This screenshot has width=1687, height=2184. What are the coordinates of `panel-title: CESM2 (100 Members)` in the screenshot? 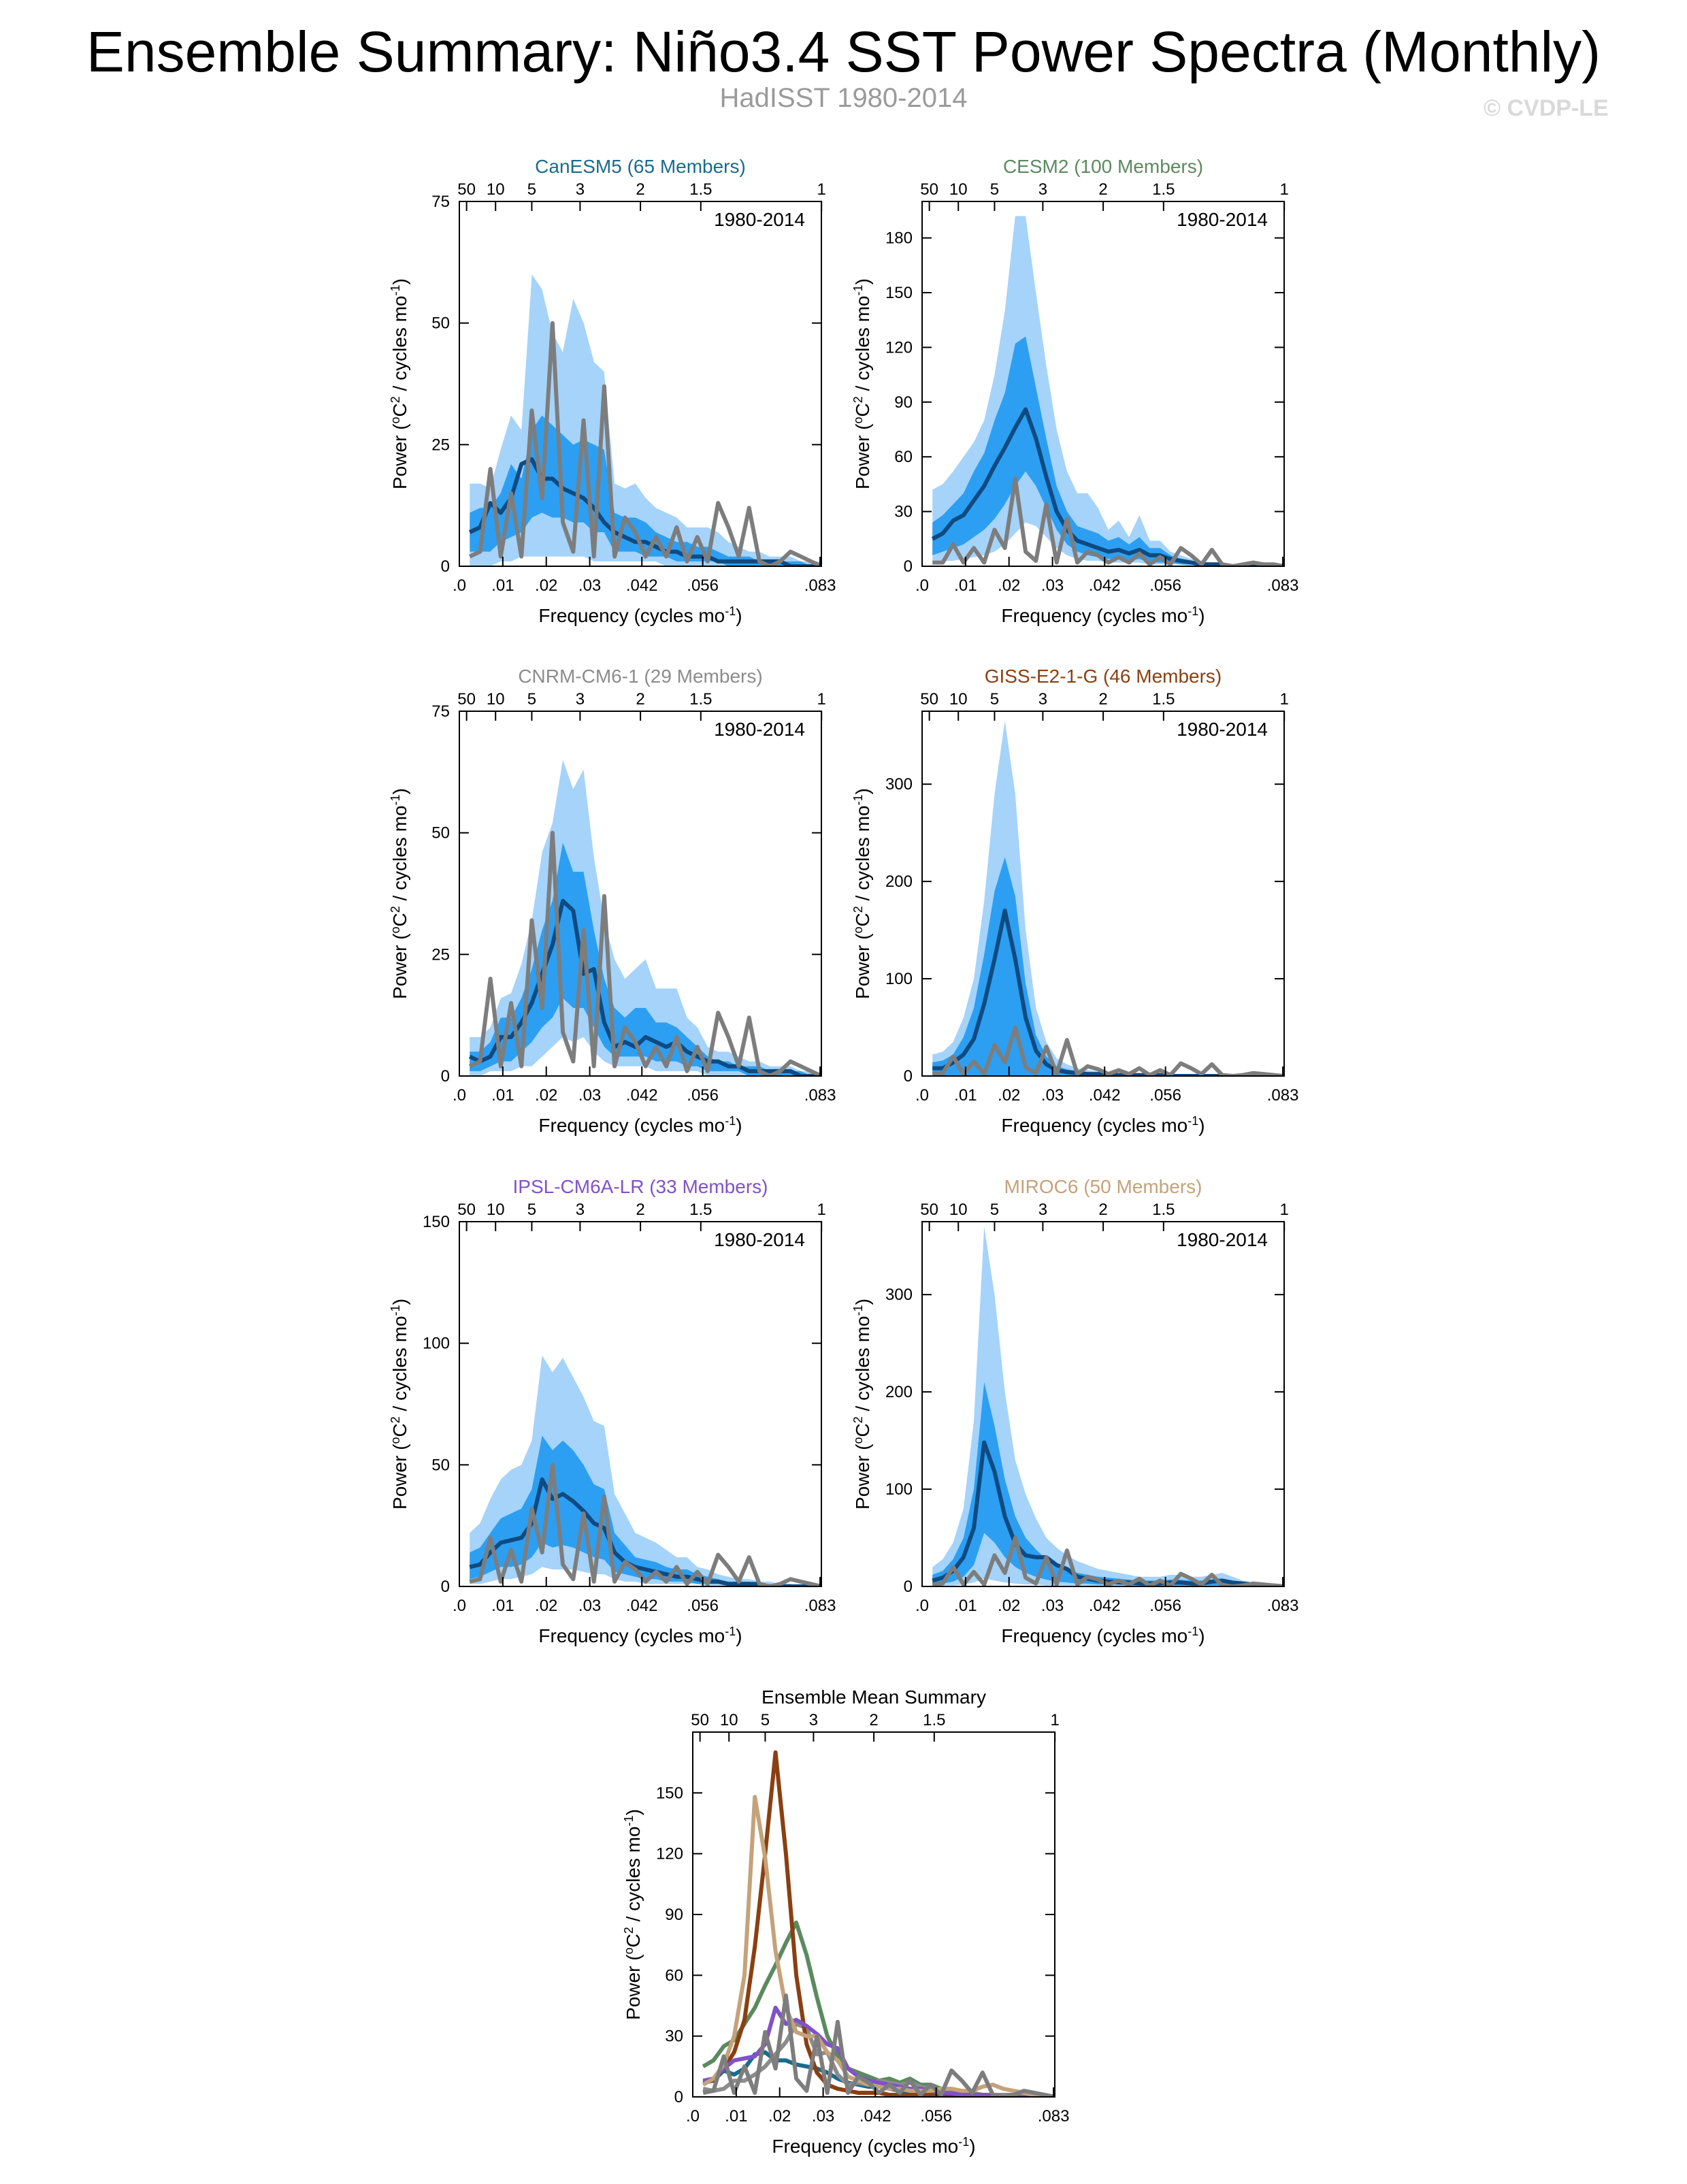 It's located at (1103, 166).